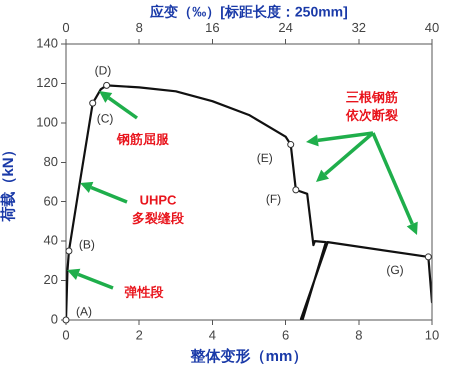 This screenshot has width=449, height=376. I want to click on y-tick-label: 60, so click(51, 200).